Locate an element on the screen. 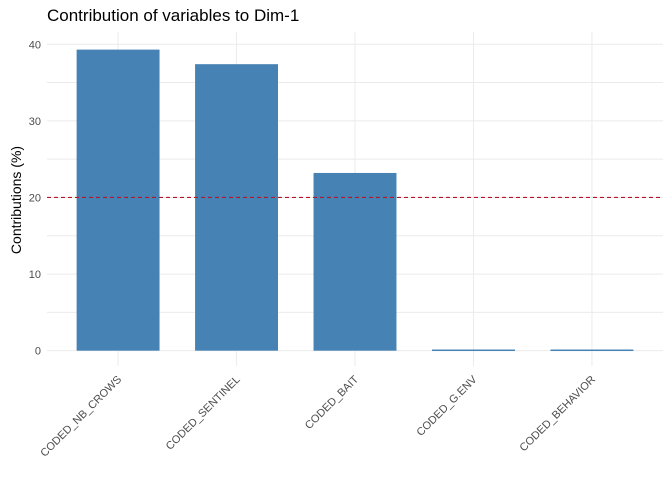  y-axis-title: Contributions (%) is located at coordinates (16, 200).